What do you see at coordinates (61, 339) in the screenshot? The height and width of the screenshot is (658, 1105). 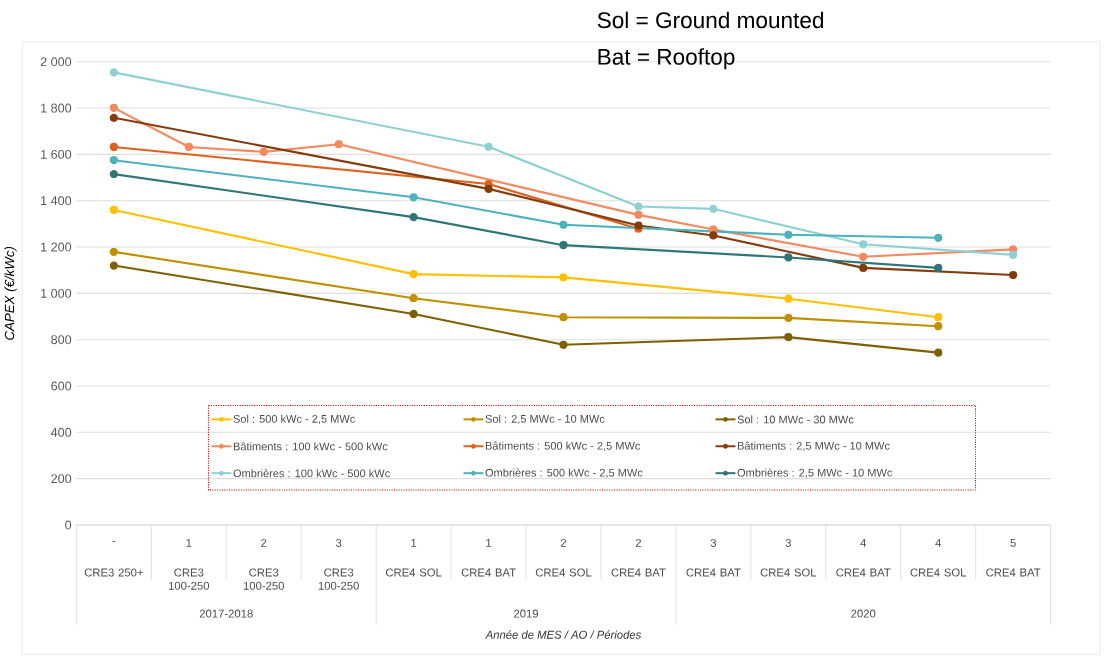 I see `y-tick-label: 800` at bounding box center [61, 339].